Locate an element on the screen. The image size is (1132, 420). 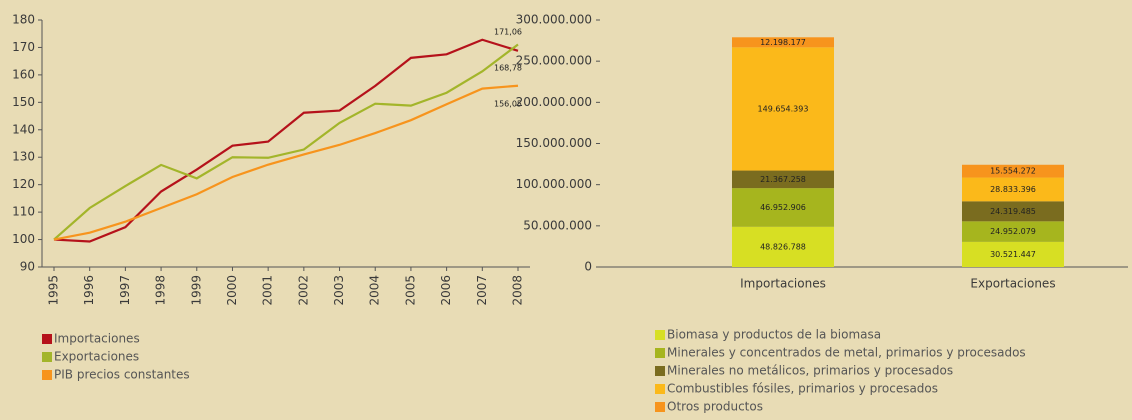
x-tick-label: 1999 is located at coordinates (196, 290).